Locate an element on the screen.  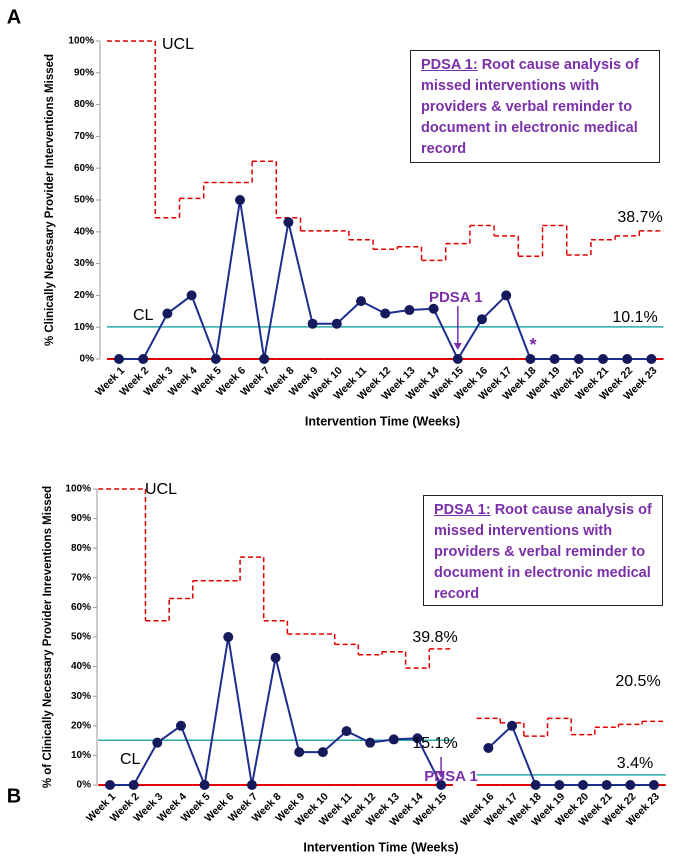
cl-value-label: 3.4% is located at coordinates (635, 763).